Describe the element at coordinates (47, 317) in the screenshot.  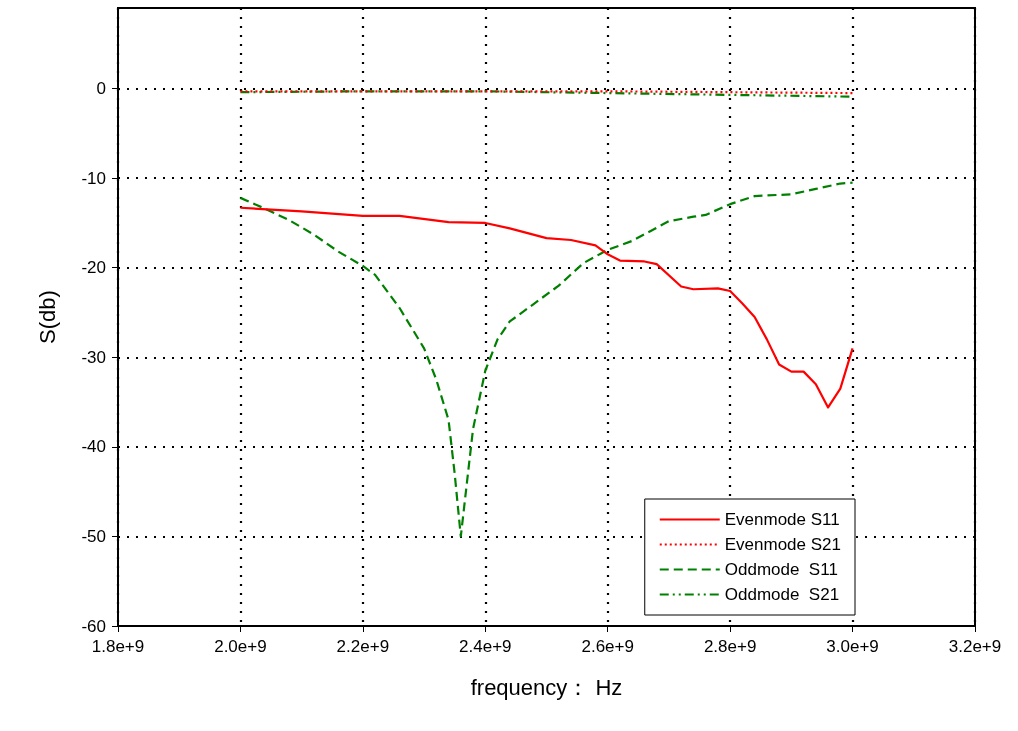
I see `y-axis-title: S(db)` at that location.